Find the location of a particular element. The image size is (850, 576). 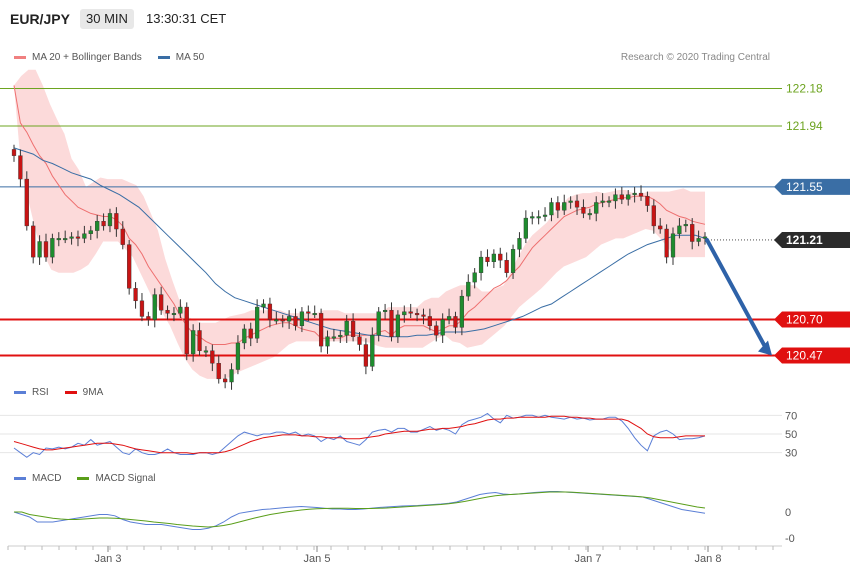

time-label: 13:30:31 CET is located at coordinates (186, 18).